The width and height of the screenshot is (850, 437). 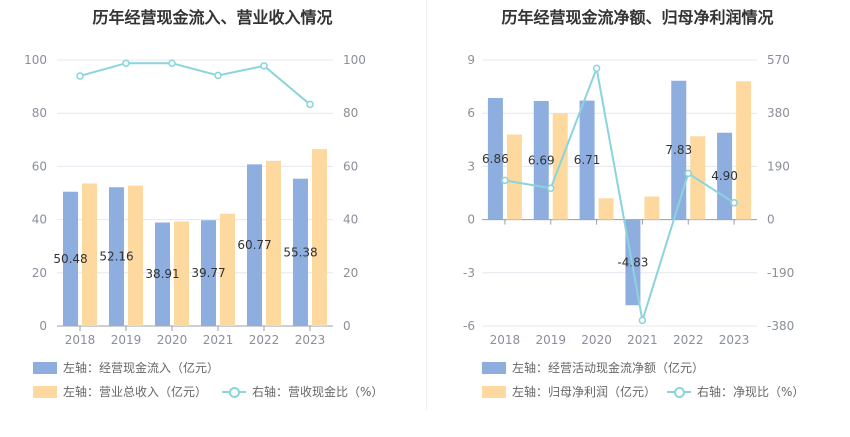 What do you see at coordinates (426, 205) in the screenshot?
I see `panel-divider` at bounding box center [426, 205].